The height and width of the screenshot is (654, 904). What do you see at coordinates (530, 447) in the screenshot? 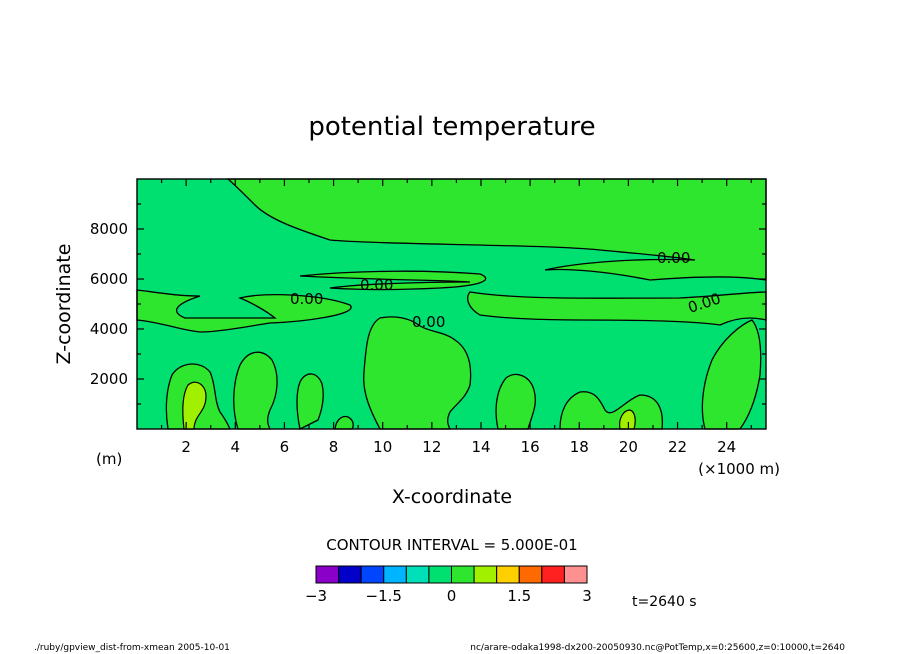
I see `x-tick-label: 16` at bounding box center [530, 447].